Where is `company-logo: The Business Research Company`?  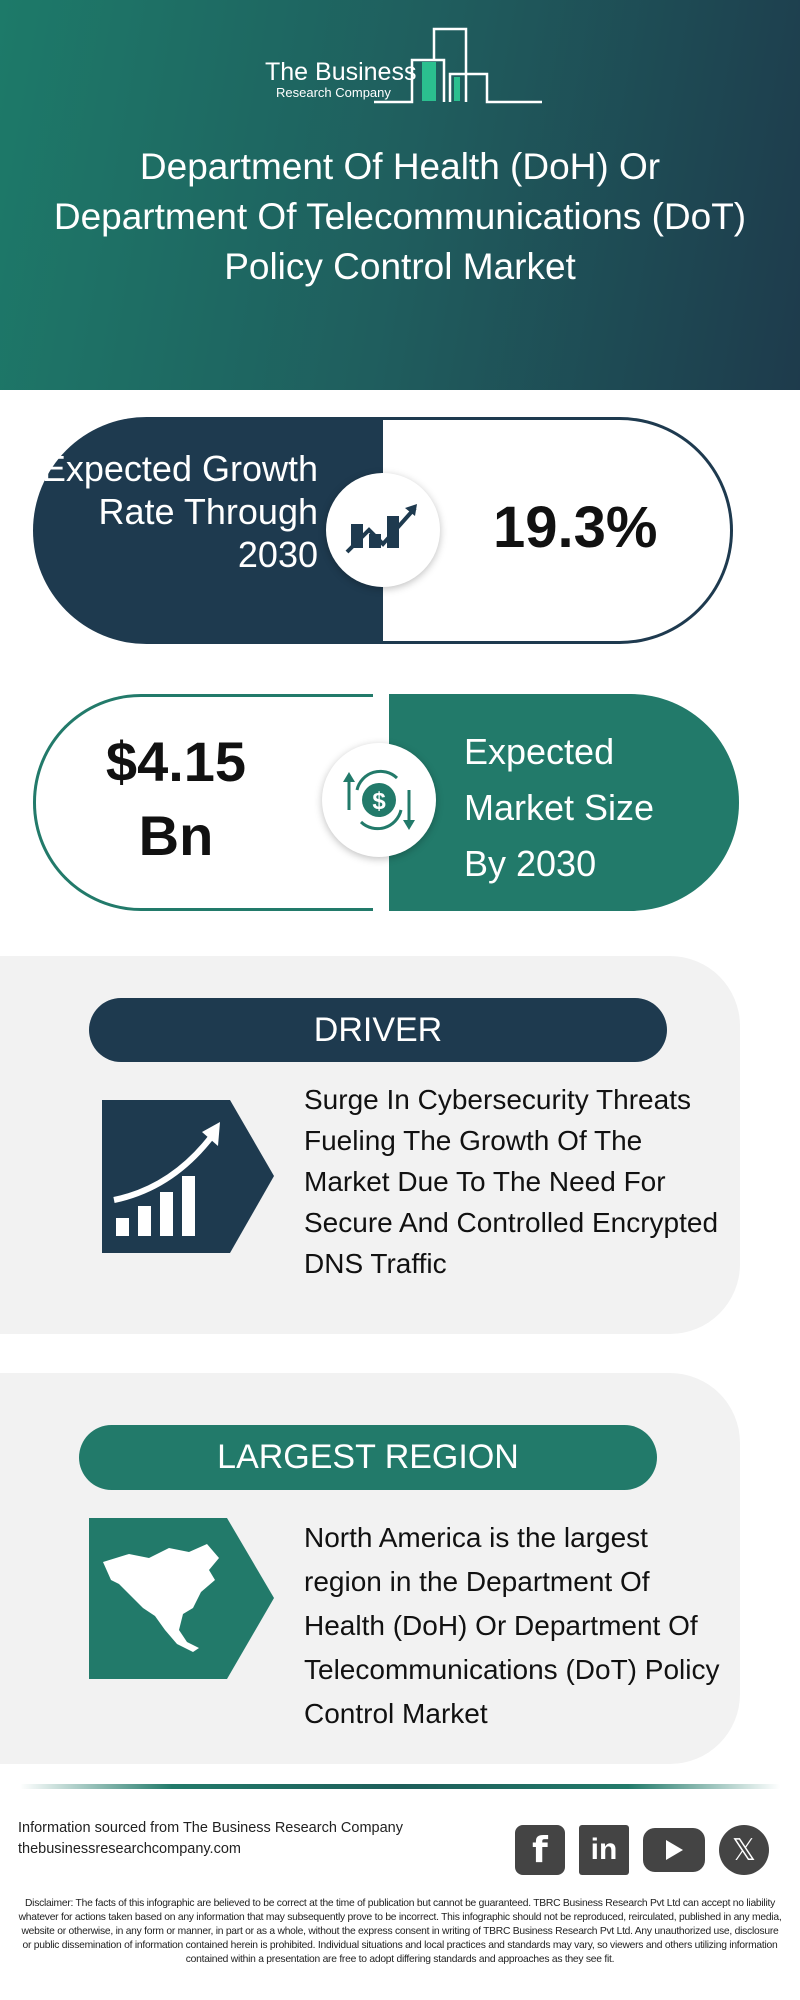
company-logo: The Business Research Company is located at coordinates (408, 64).